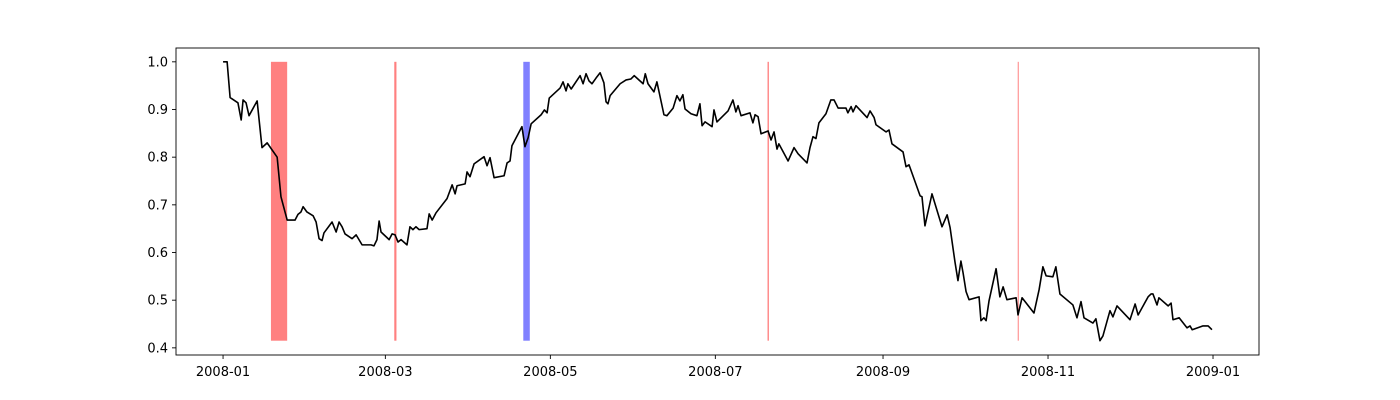 Image resolution: width=1400 pixels, height=400 pixels. What do you see at coordinates (1048, 372) in the screenshot?
I see `x-tick-label: 2008-11` at bounding box center [1048, 372].